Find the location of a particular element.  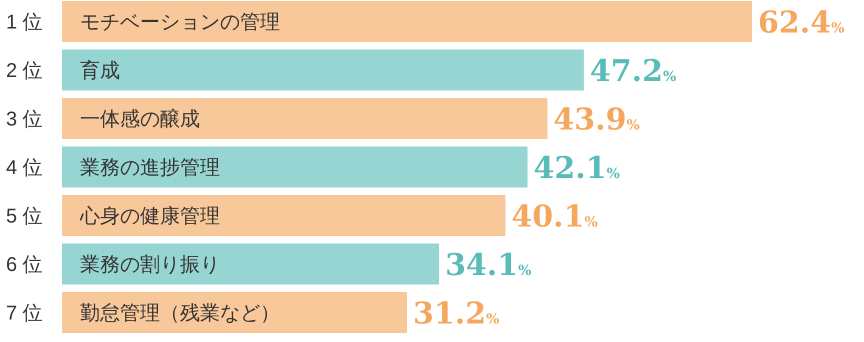

text: 6 位 is located at coordinates (24, 265).